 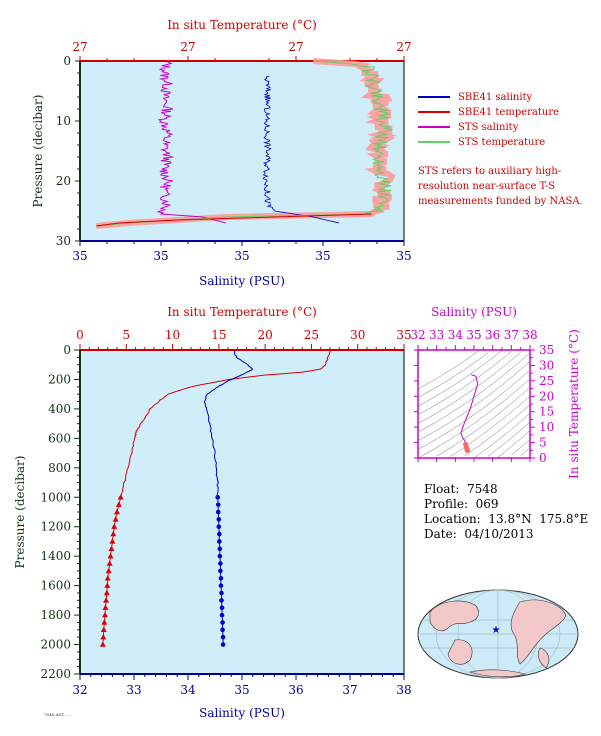 What do you see at coordinates (242, 312) in the screenshot?
I see `bottom-temp-axis-title: In situ Temperature (°C)` at bounding box center [242, 312].